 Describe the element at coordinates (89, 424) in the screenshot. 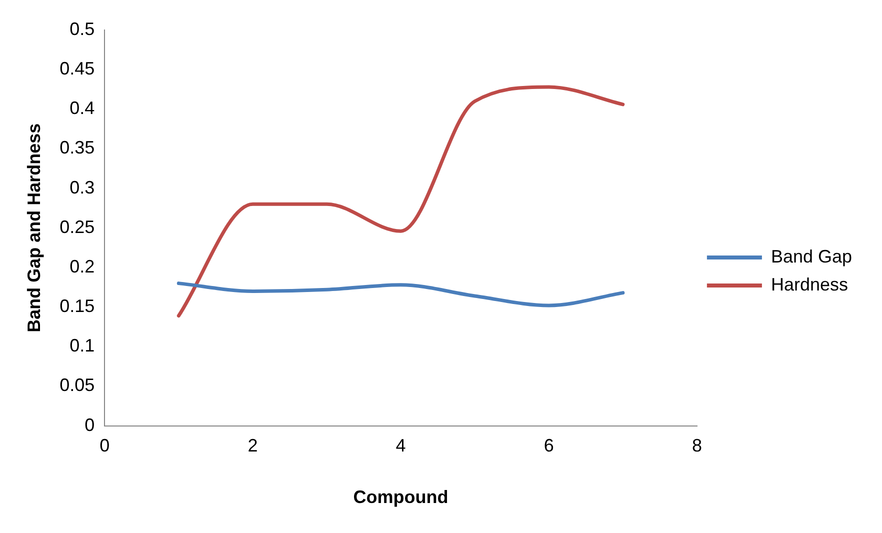

I see `y-tick-label: 0` at that location.